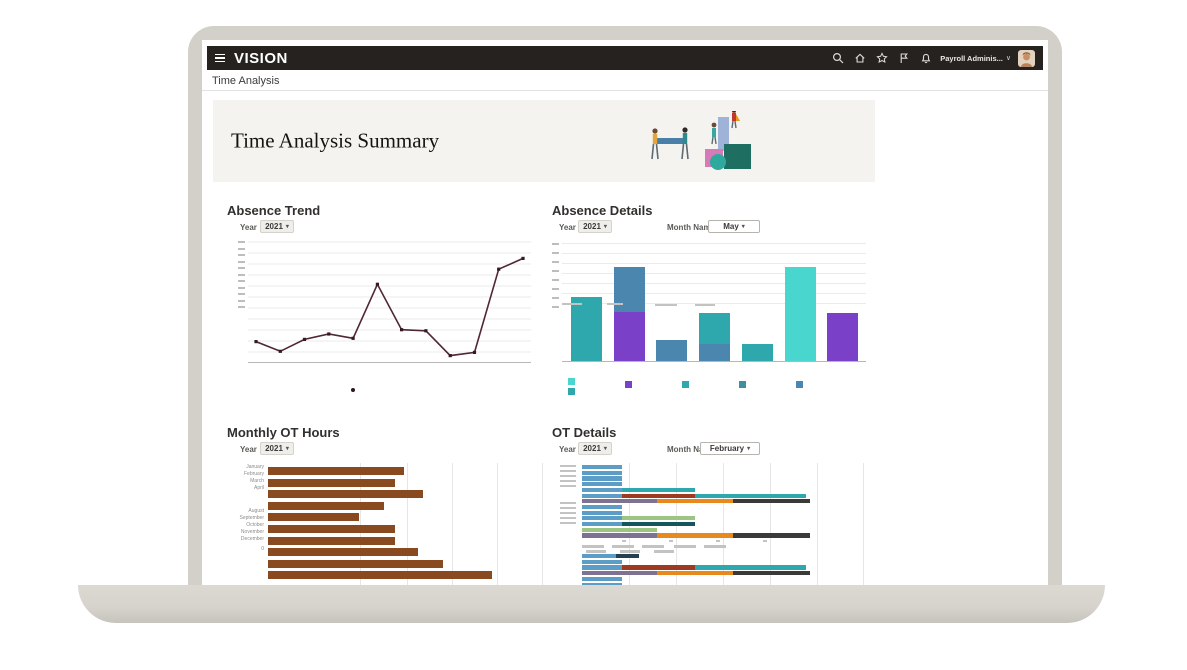 The height and width of the screenshot is (670, 1187). What do you see at coordinates (591, 604) in the screenshot?
I see `laptop-base` at bounding box center [591, 604].